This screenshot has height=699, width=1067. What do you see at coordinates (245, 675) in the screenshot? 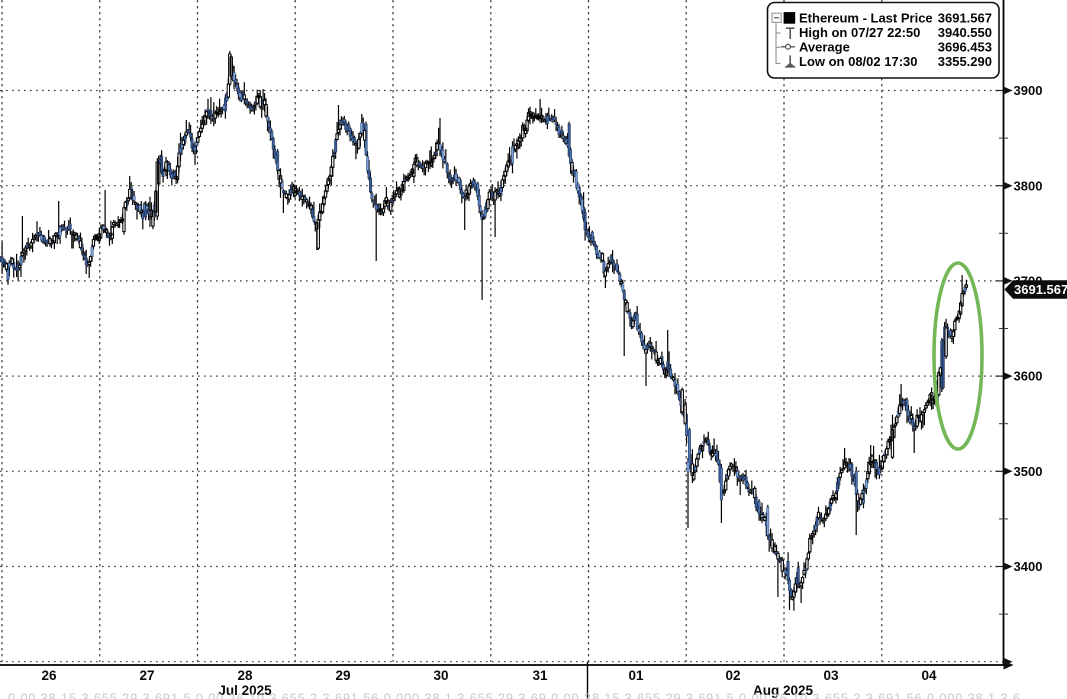
I see `svg-text: 28` at bounding box center [245, 675].